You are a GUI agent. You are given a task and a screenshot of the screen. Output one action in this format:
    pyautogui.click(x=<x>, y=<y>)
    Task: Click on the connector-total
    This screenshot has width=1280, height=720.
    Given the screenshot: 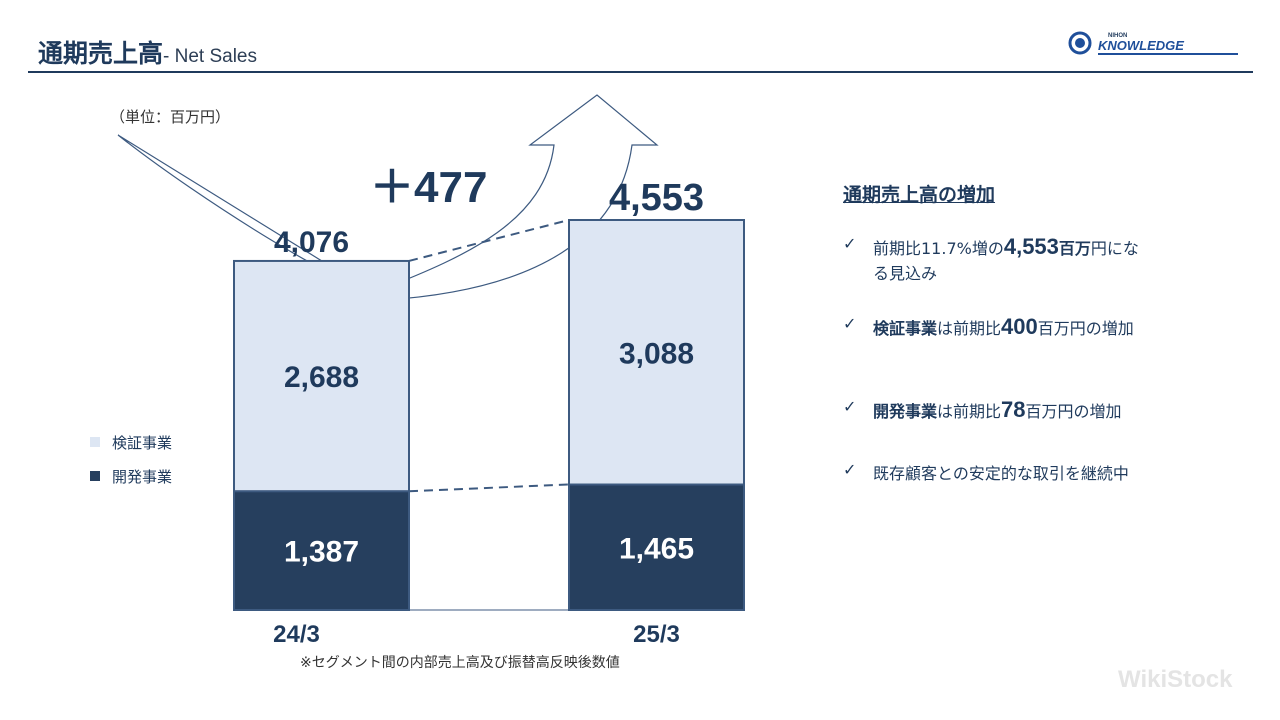 What is the action you would take?
    pyautogui.click(x=489, y=240)
    